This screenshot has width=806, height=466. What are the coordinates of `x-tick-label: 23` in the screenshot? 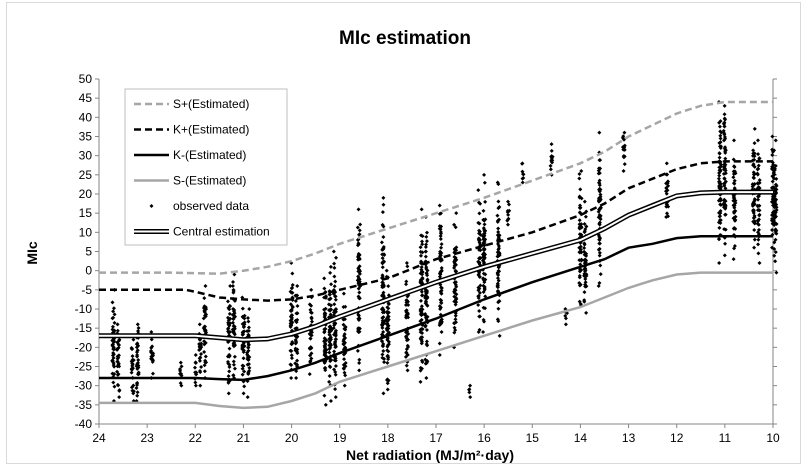 It's located at (147, 438).